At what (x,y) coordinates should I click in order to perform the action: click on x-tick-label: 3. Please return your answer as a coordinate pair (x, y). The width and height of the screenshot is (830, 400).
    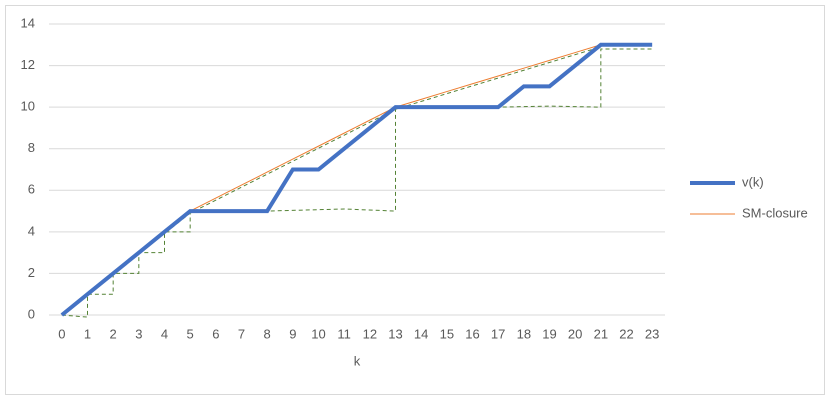
    Looking at the image, I should click on (138, 333).